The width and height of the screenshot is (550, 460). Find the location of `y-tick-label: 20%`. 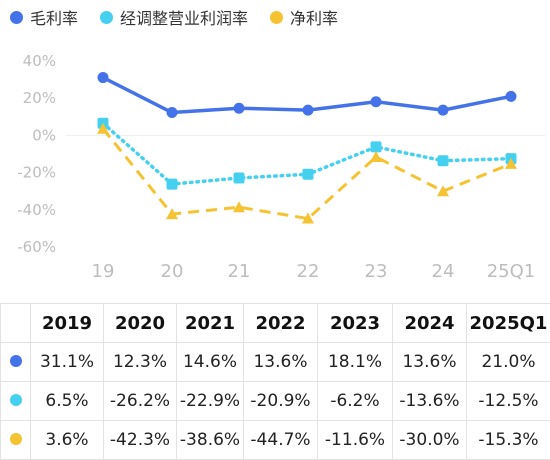

y-tick-label: 20% is located at coordinates (39, 98).